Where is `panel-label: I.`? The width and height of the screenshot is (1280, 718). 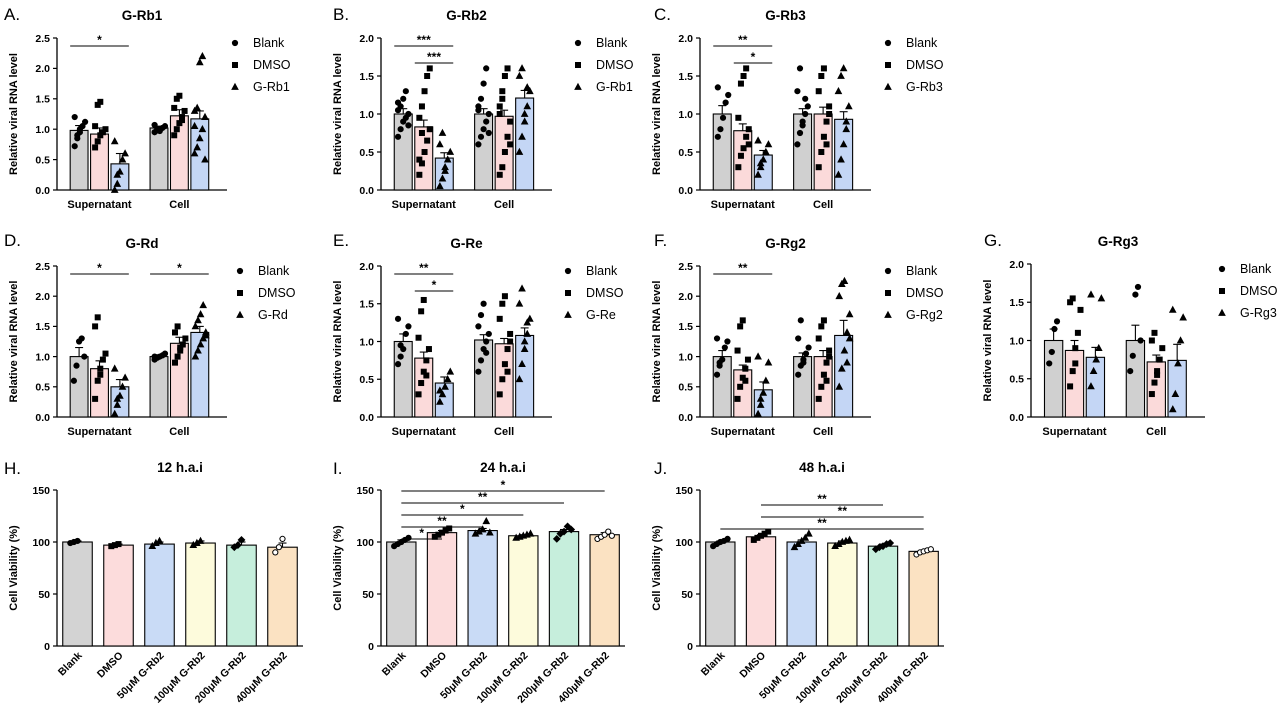
panel-label: I. is located at coordinates (337, 468).